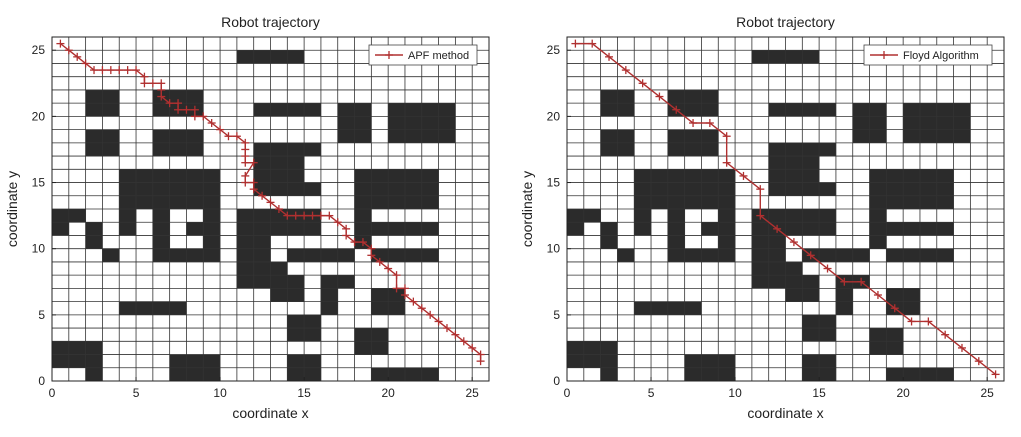 The width and height of the screenshot is (1021, 437). What do you see at coordinates (941, 56) in the screenshot?
I see `legend-label: Floyd Algorithm` at bounding box center [941, 56].